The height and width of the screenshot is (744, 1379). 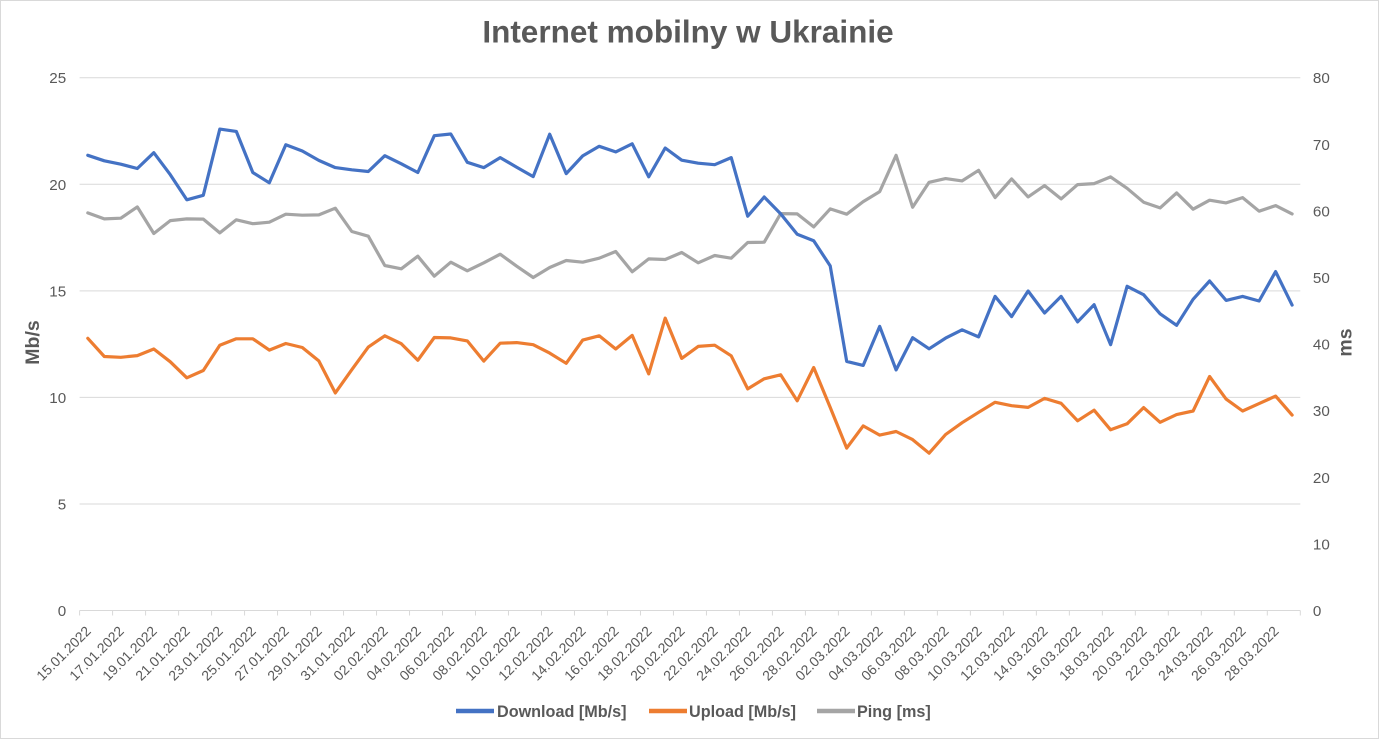 What do you see at coordinates (1321, 211) in the screenshot?
I see `svg-text: 60` at bounding box center [1321, 211].